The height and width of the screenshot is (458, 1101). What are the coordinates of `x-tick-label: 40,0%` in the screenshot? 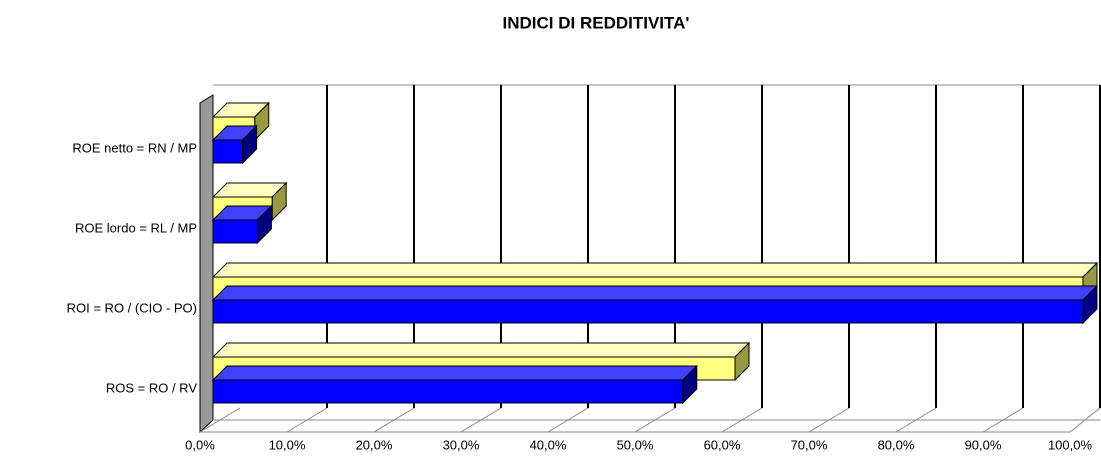 It's located at (548, 444).